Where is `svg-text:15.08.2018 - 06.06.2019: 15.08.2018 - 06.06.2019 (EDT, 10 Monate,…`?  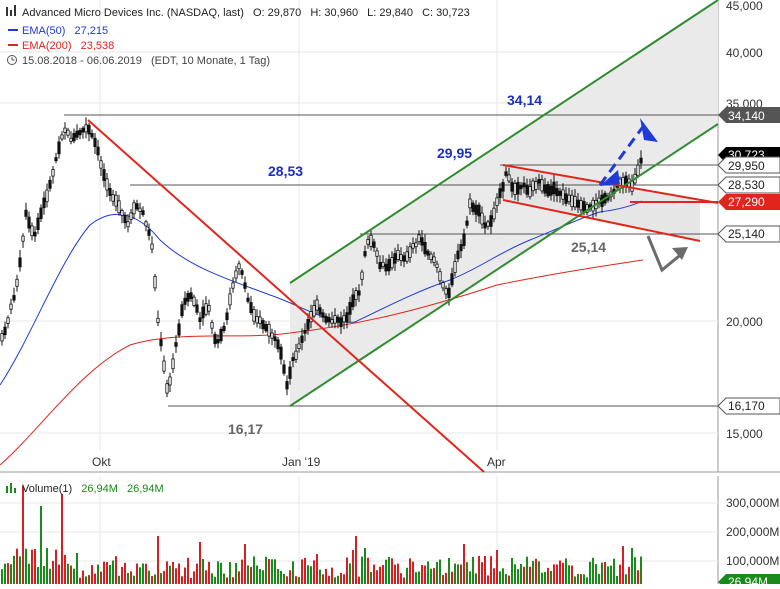
svg-text:15.08.2018 - 06.06.2019: 15.08.2018 - 06.06.2019 (EDT, 10 Monate,… is located at coordinates (146, 61).